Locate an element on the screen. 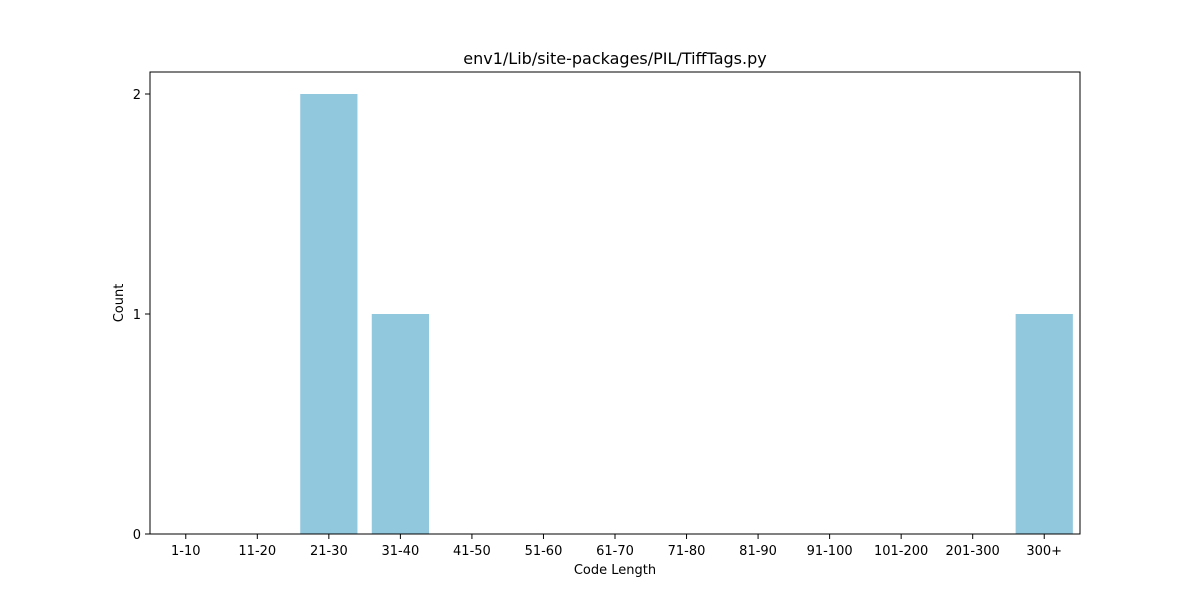 Image resolution: width=1200 pixels, height=604 pixels. x-tick-label: 81-90 is located at coordinates (758, 551).